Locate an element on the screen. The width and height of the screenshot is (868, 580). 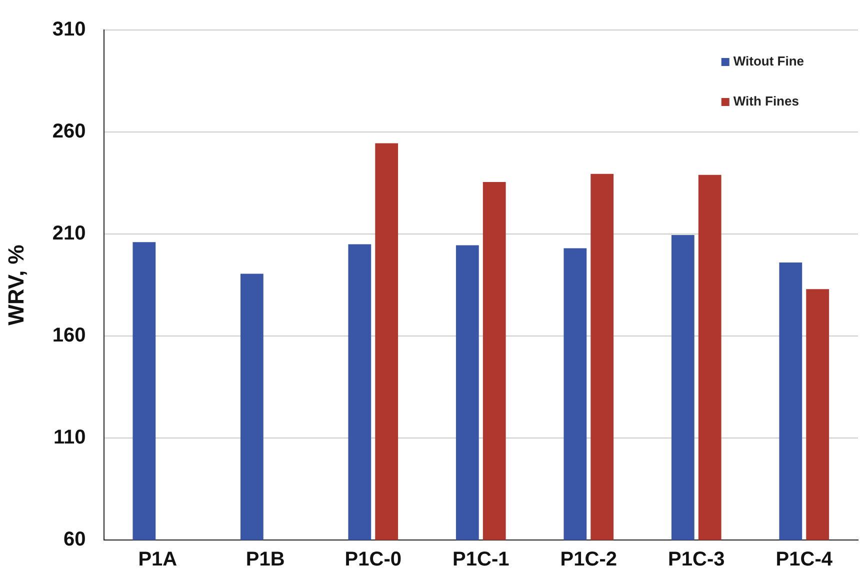
y-tick-label: 260 is located at coordinates (69, 131).